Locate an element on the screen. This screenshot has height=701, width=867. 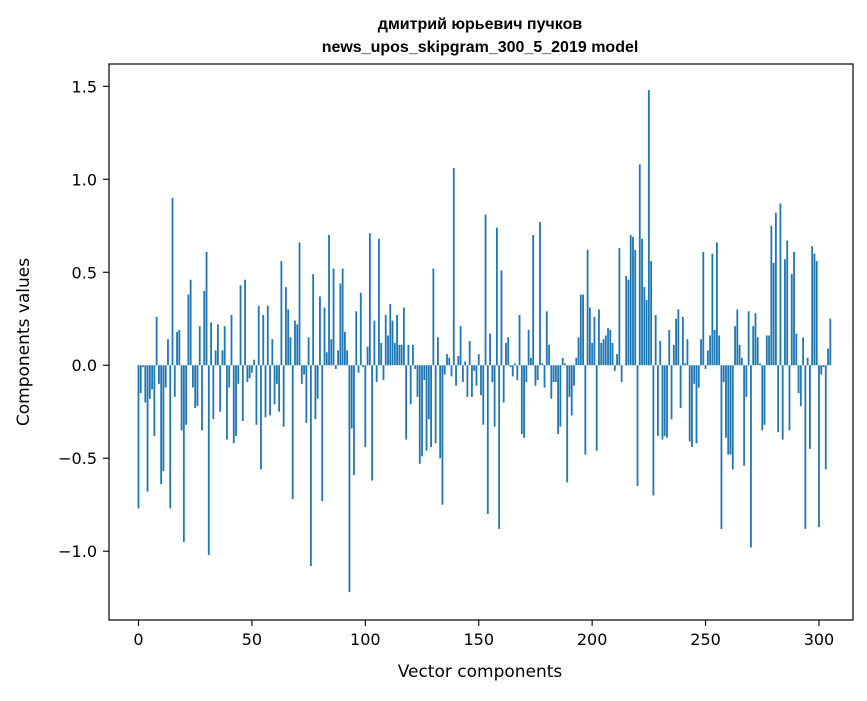
x-tick-label-150: 150 is located at coordinates (478, 639).